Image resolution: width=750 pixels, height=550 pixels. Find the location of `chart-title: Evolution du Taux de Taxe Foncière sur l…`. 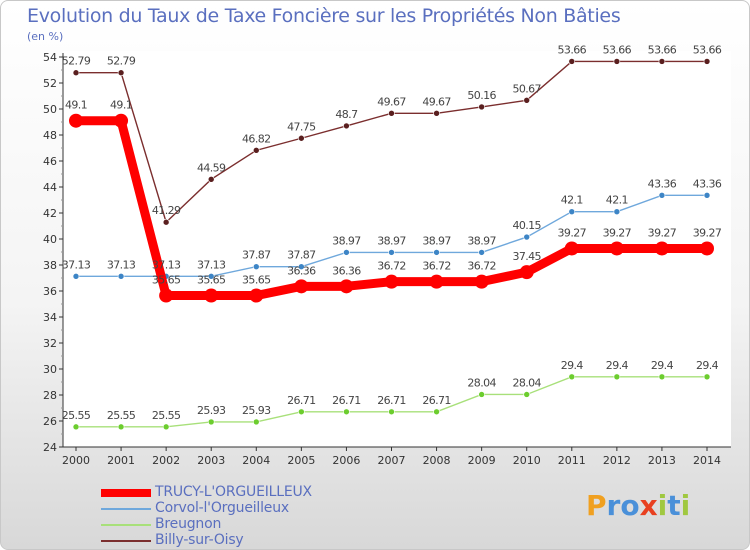

chart-title: Evolution du Taux de Taxe Foncière sur l… is located at coordinates (324, 16).